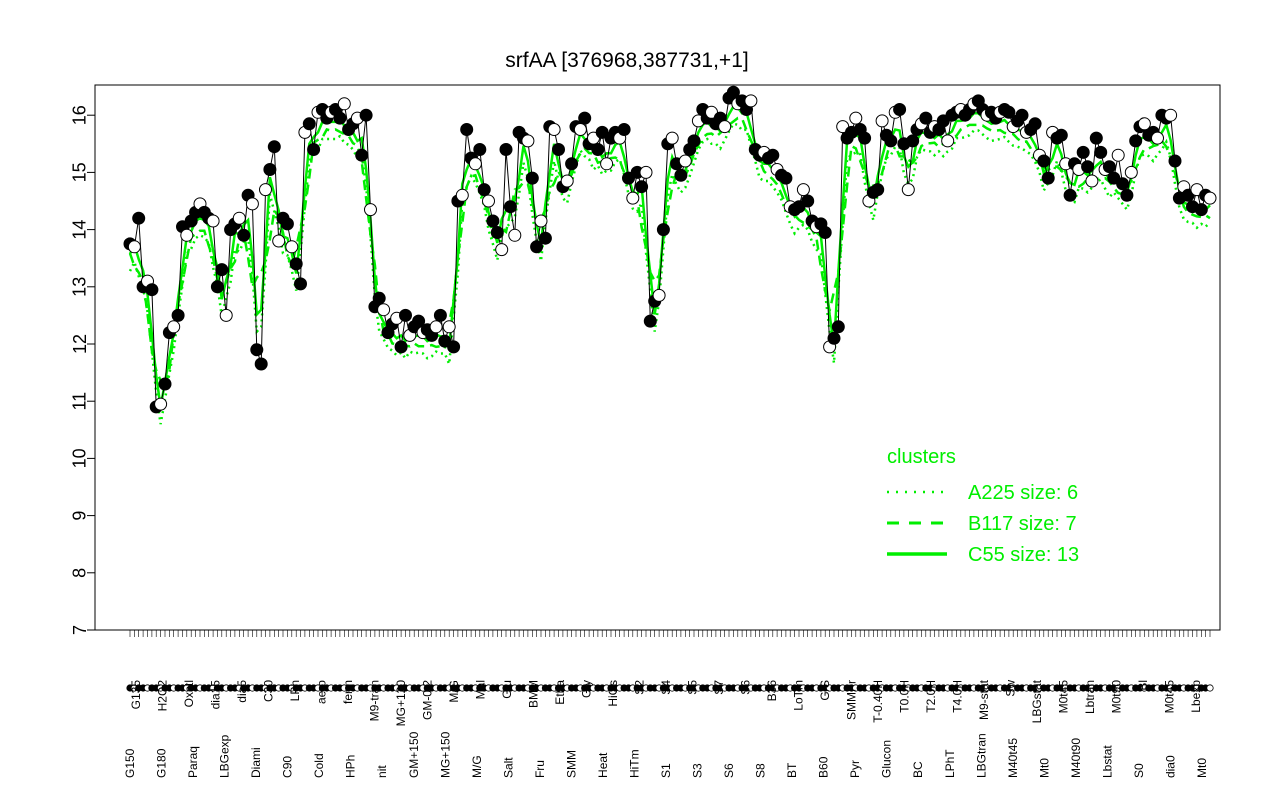 The height and width of the screenshot is (800, 1280). Describe the element at coordinates (1139, 770) in the screenshot. I see `x-tick-label: S0` at that location.